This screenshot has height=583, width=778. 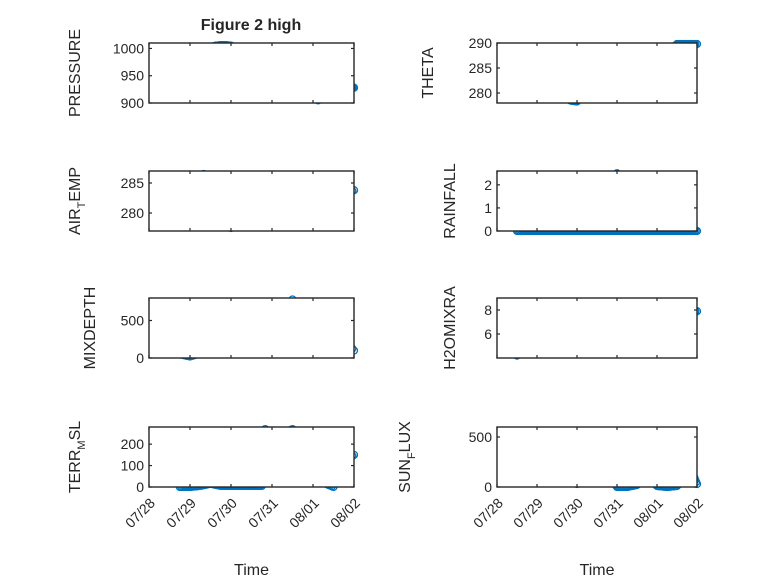 What do you see at coordinates (128, 48) in the screenshot?
I see `y-tick-label: 1000` at bounding box center [128, 48].